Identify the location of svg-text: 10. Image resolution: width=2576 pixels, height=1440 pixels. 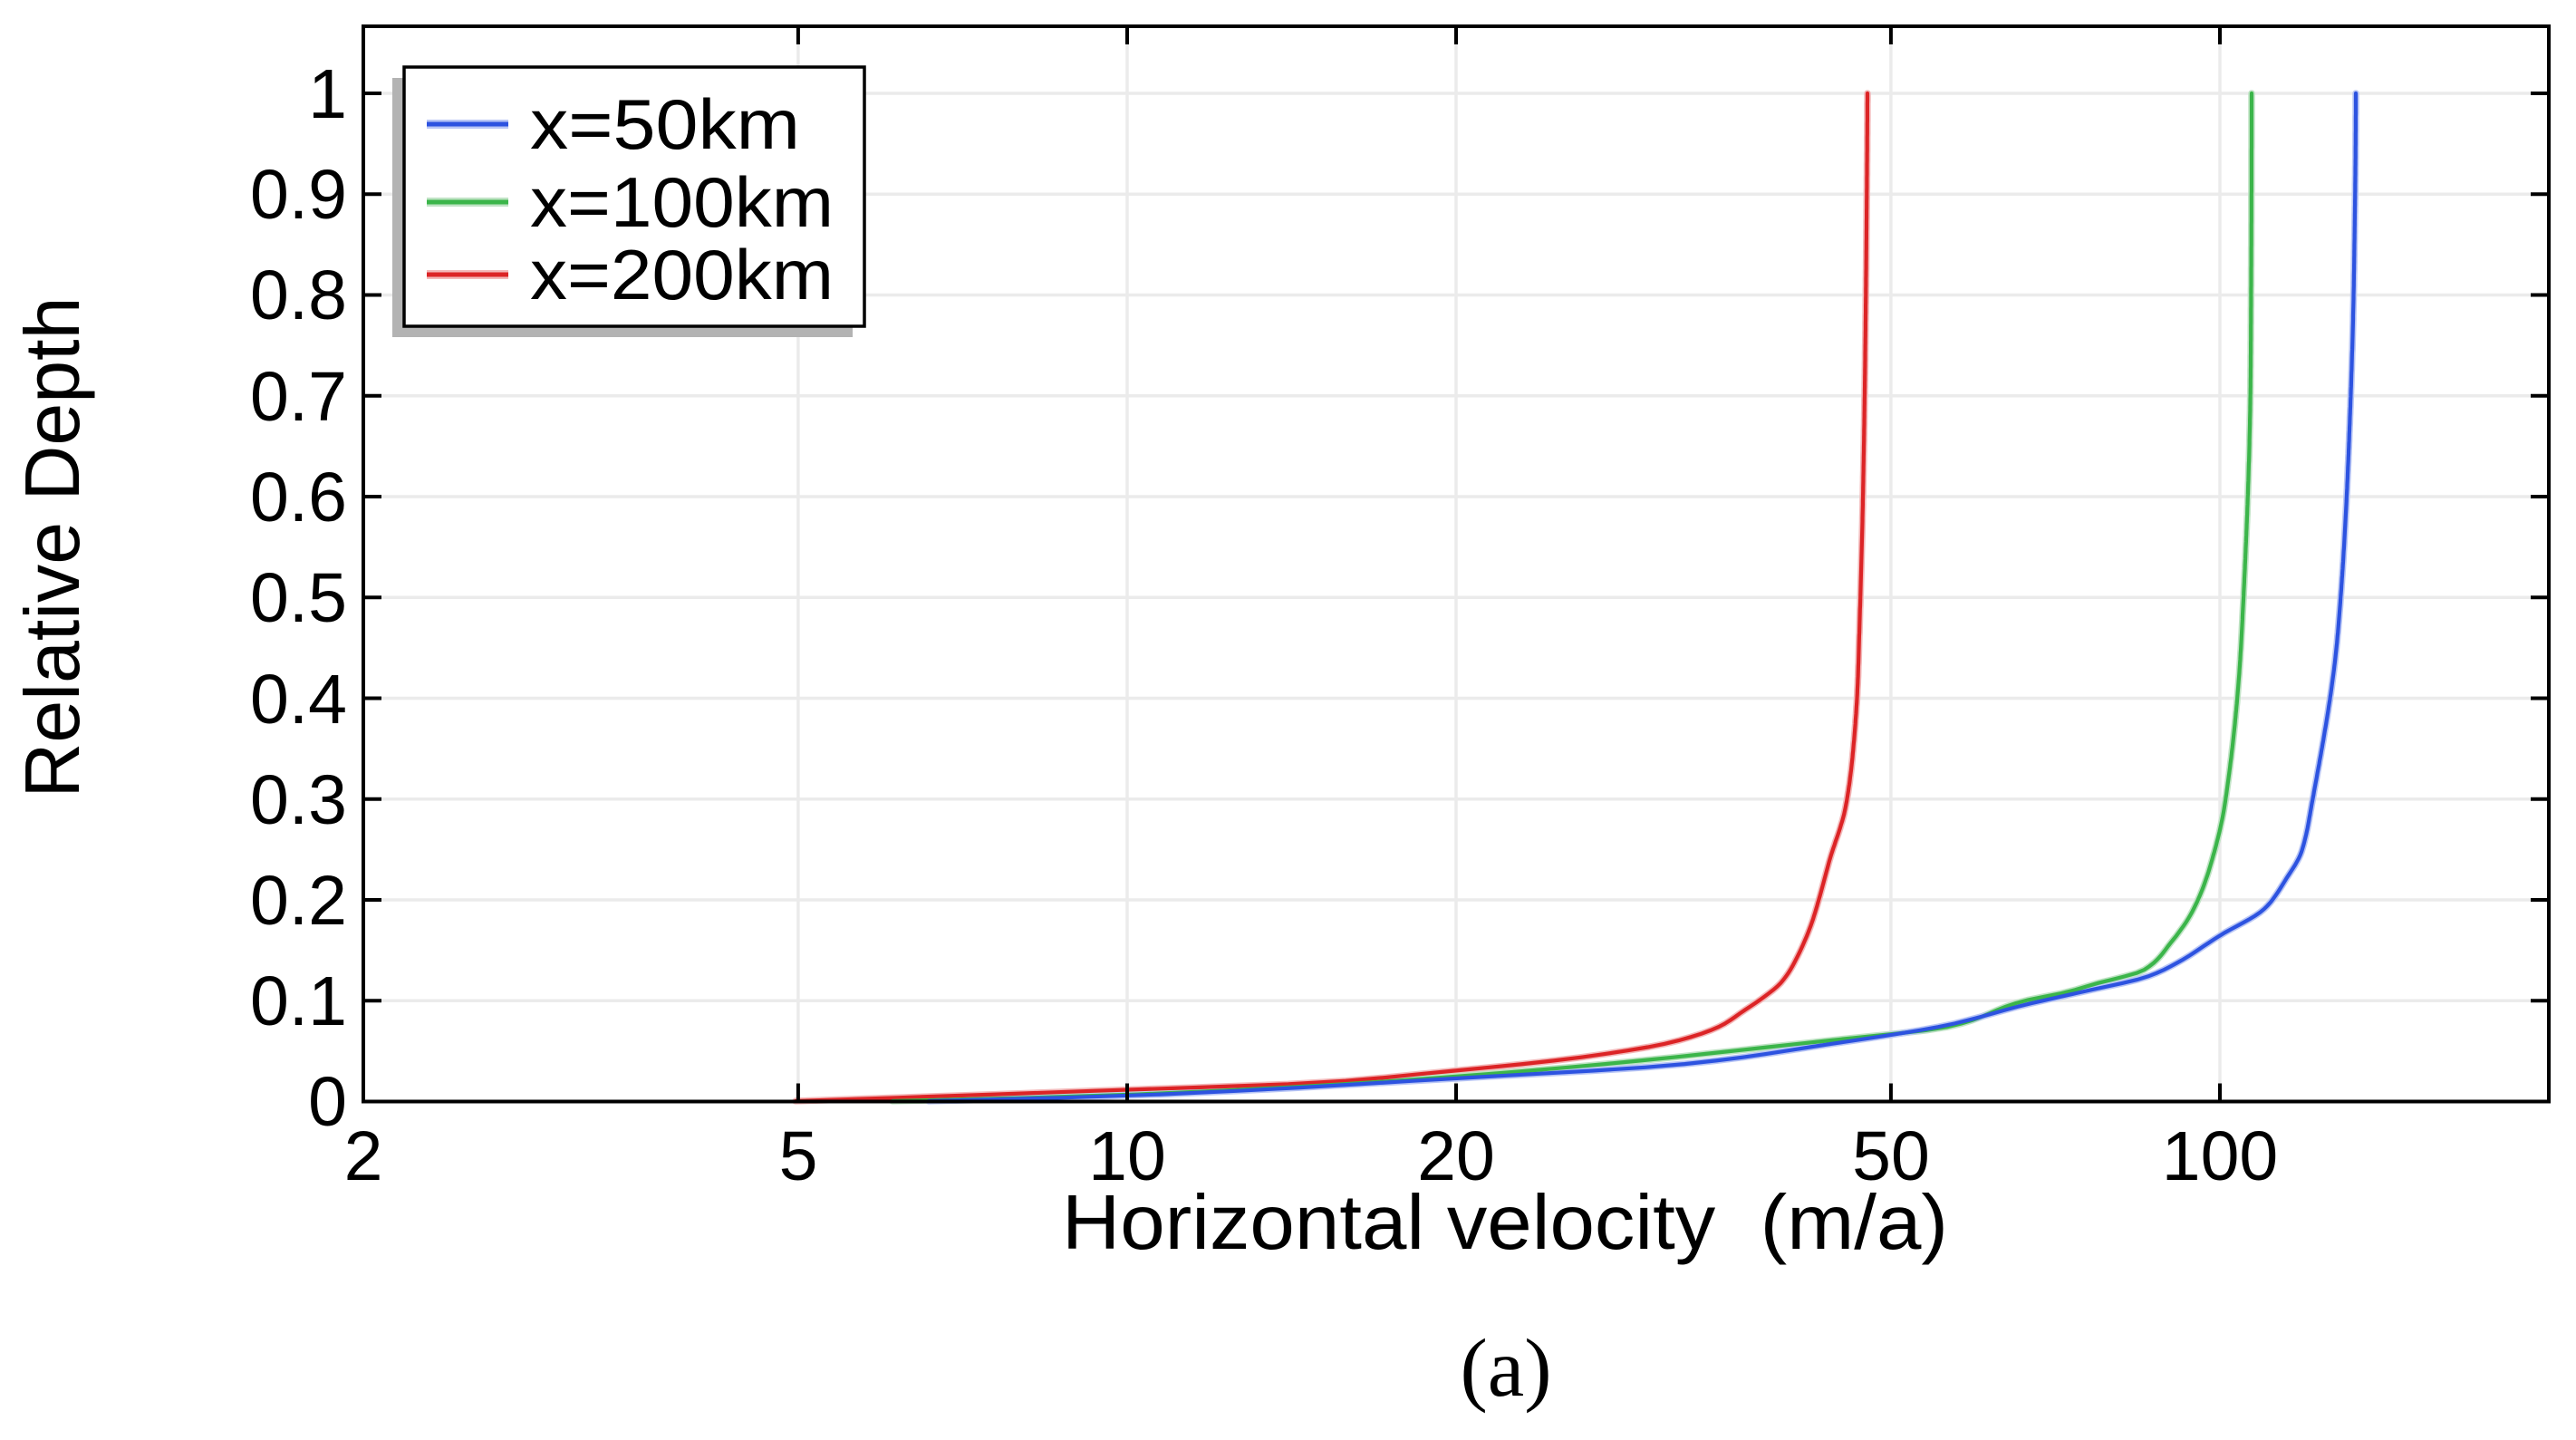
(1127, 1156).